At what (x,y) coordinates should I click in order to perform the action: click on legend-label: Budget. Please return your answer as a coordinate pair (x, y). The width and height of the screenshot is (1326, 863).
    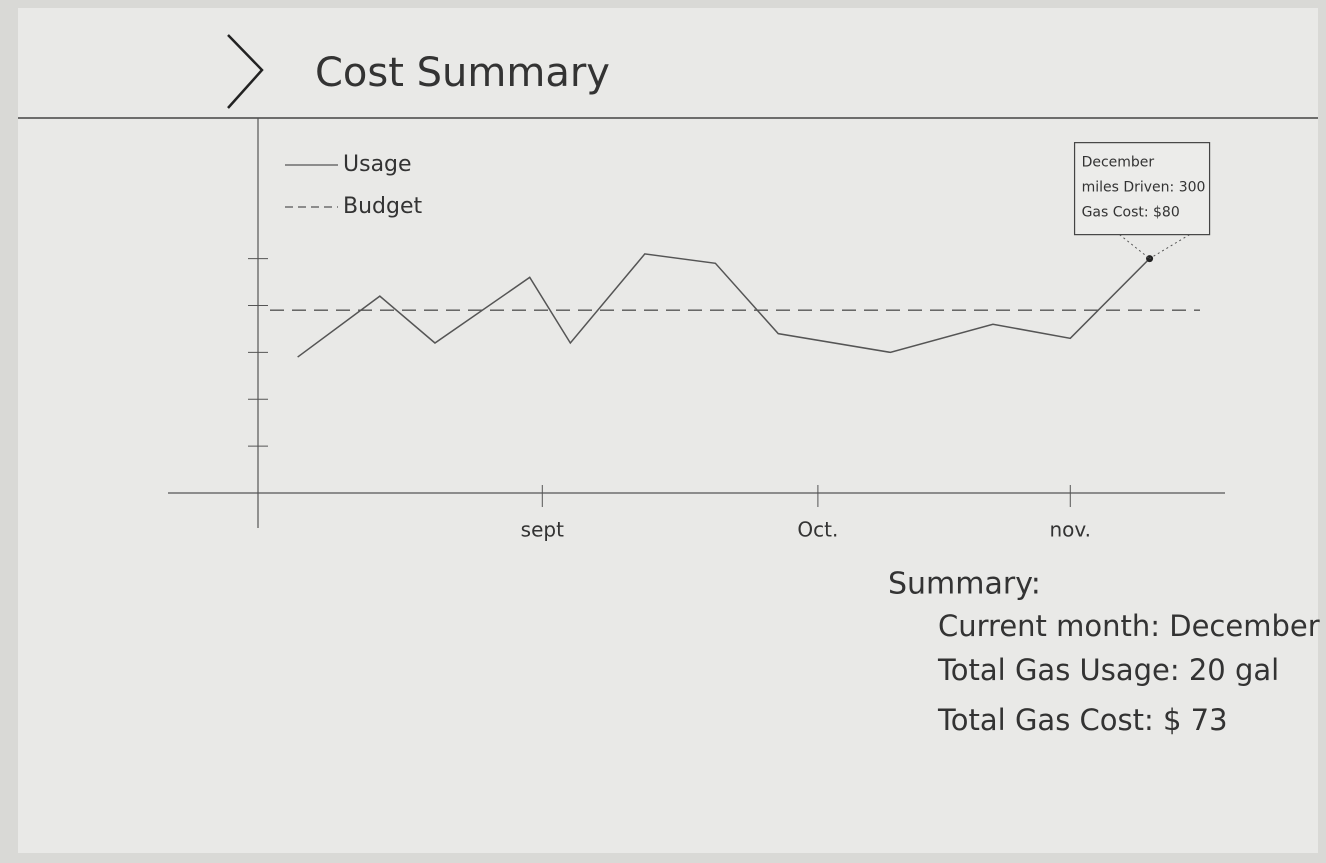
    Looking at the image, I should click on (383, 206).